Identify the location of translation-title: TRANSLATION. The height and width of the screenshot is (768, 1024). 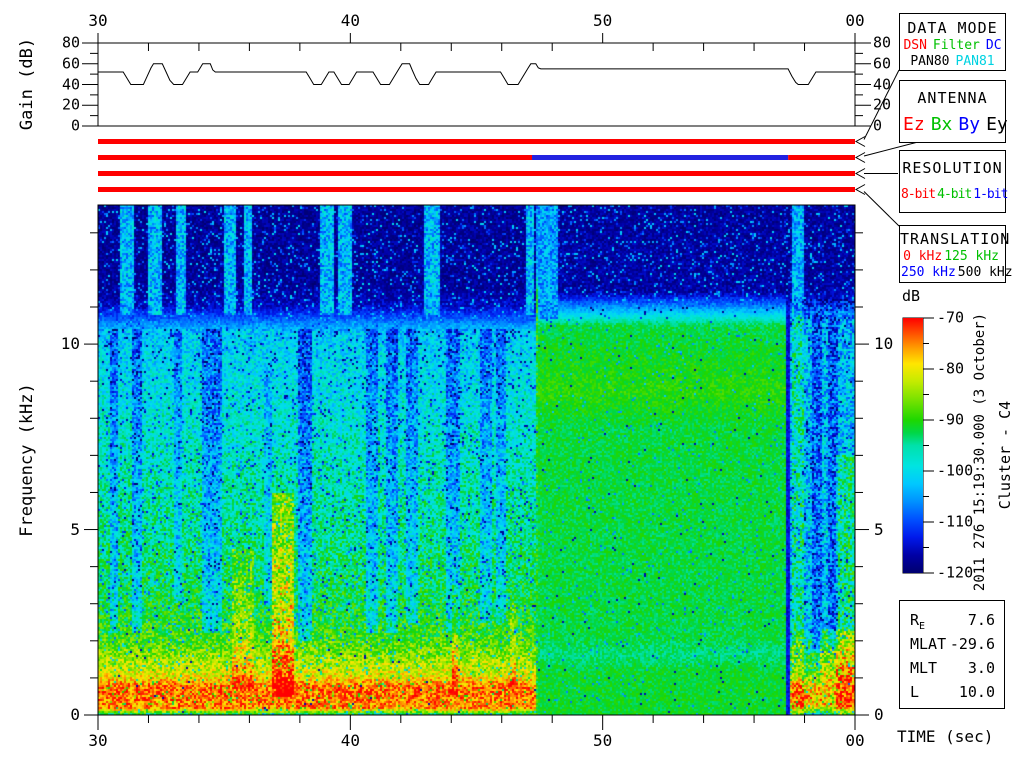
(955, 239).